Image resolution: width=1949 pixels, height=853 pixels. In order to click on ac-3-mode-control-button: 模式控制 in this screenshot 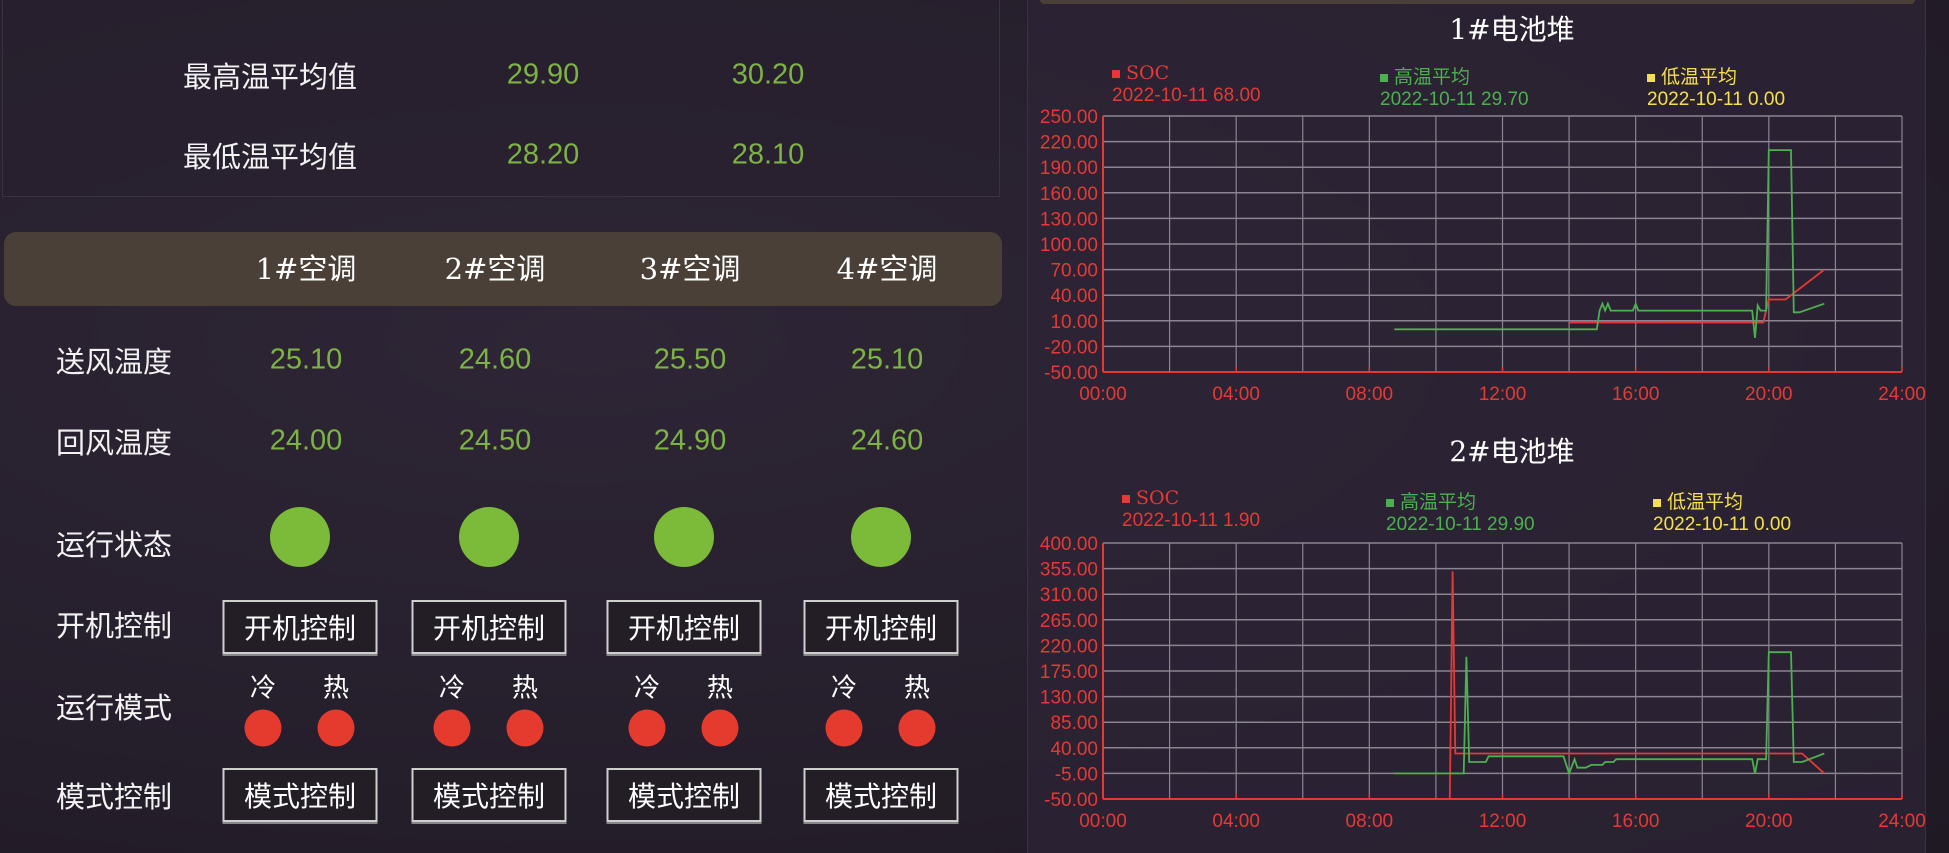, I will do `click(684, 795)`.